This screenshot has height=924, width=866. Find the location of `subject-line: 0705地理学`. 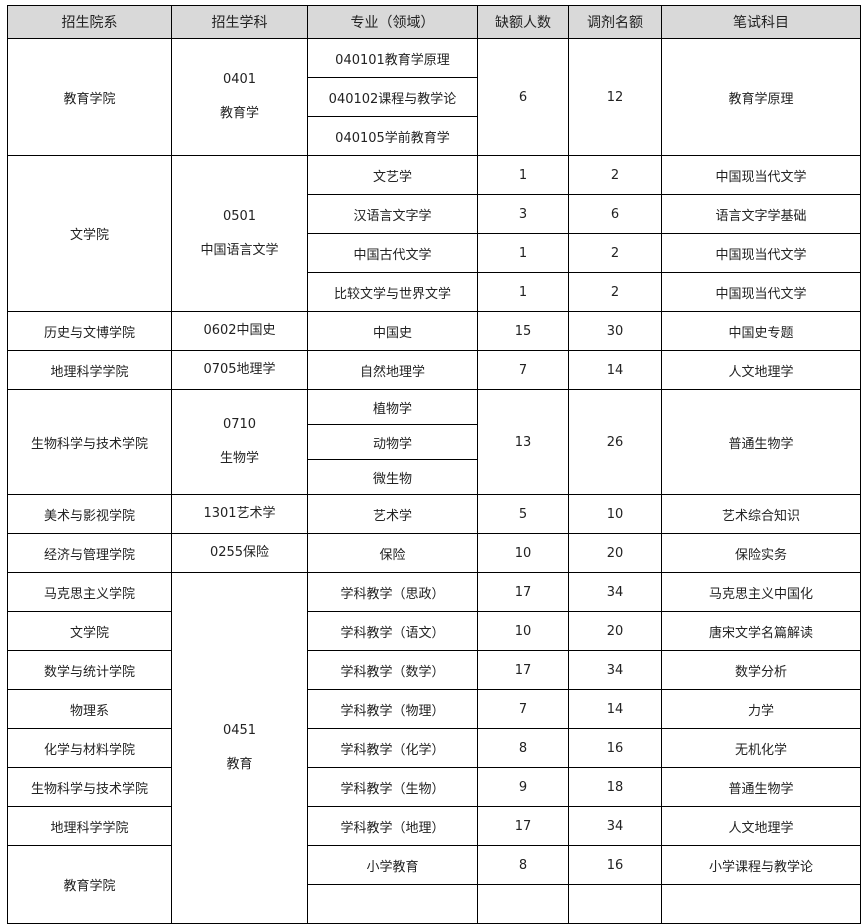

subject-line: 0705地理学 is located at coordinates (239, 369).